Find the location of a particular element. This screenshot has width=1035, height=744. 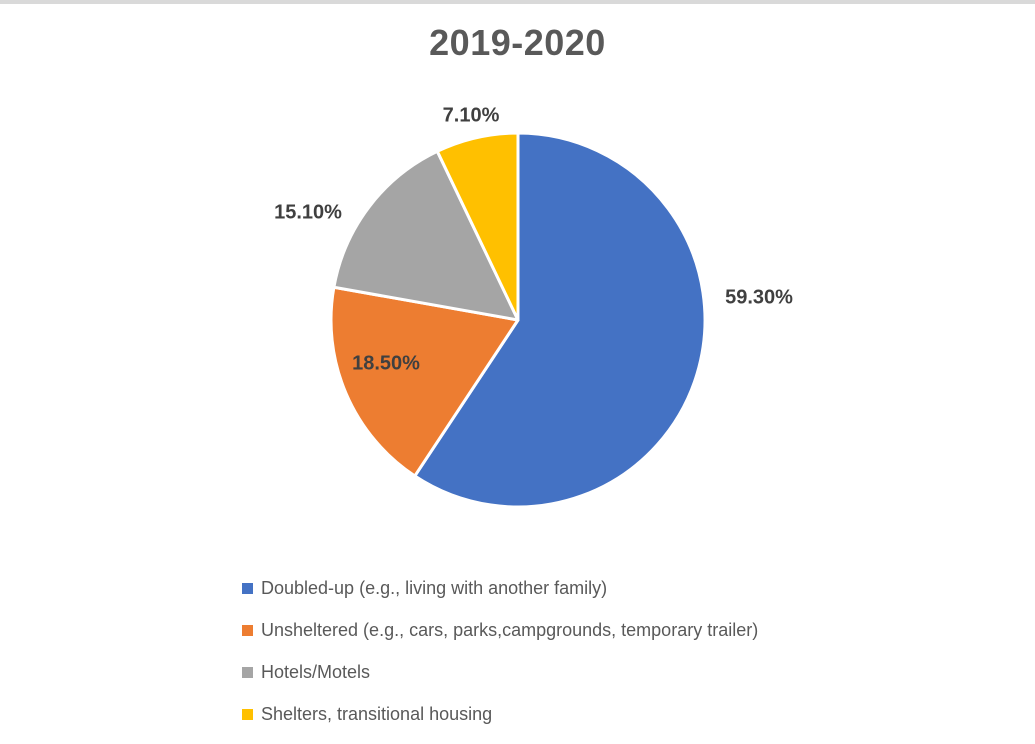

slice-label-doubled-up: 59.30% is located at coordinates (759, 297).